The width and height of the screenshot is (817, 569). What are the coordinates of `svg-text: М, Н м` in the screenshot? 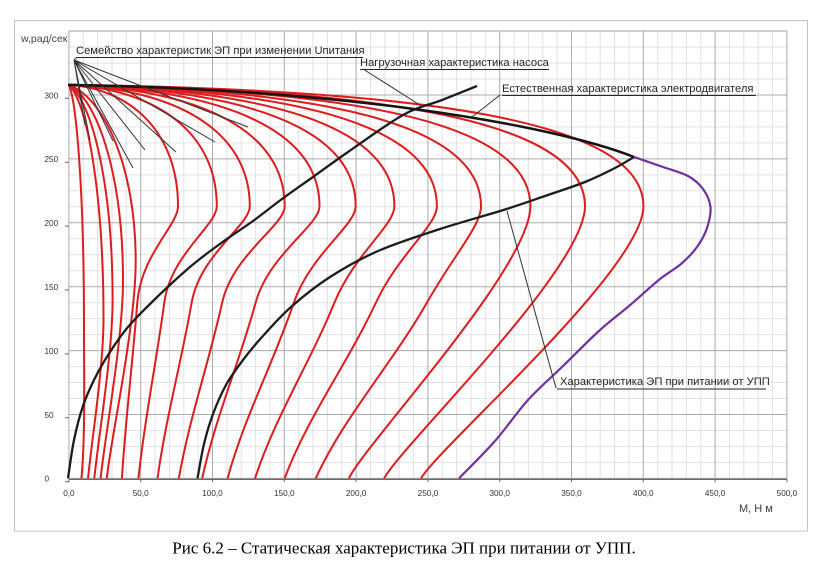 It's located at (756, 509).